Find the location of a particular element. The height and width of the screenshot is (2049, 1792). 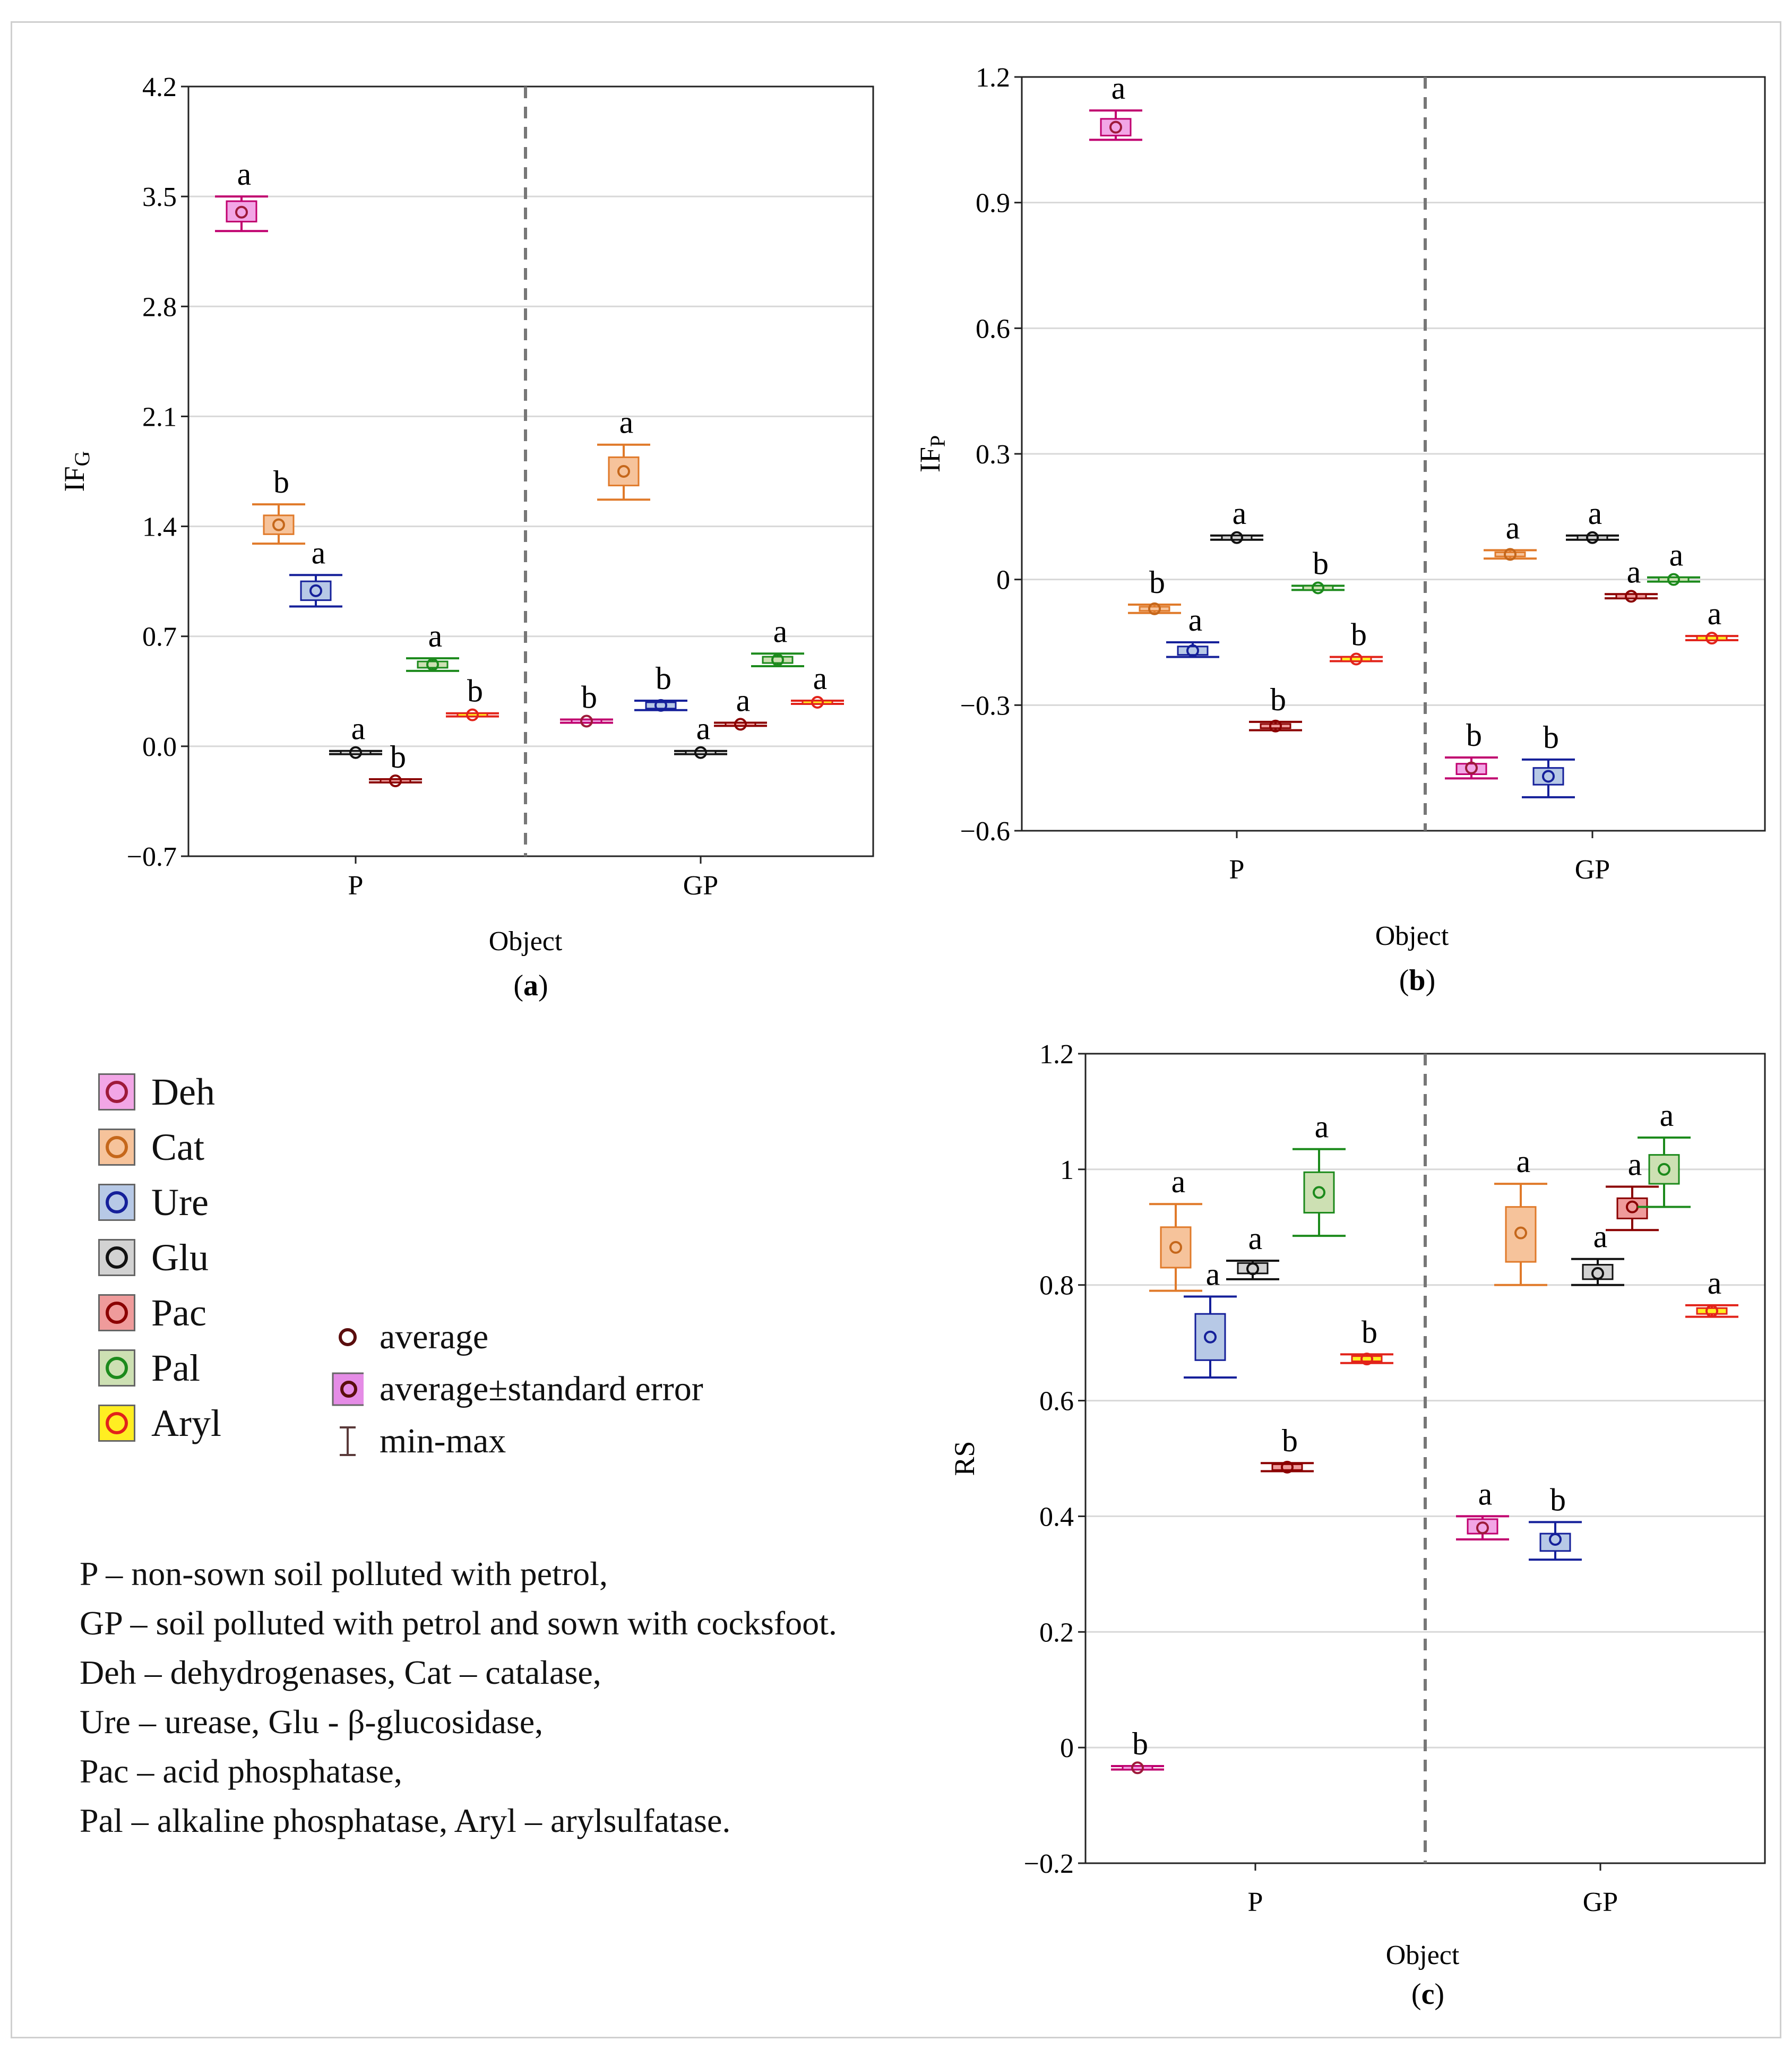

legend-dot-aryl is located at coordinates (117, 1423).